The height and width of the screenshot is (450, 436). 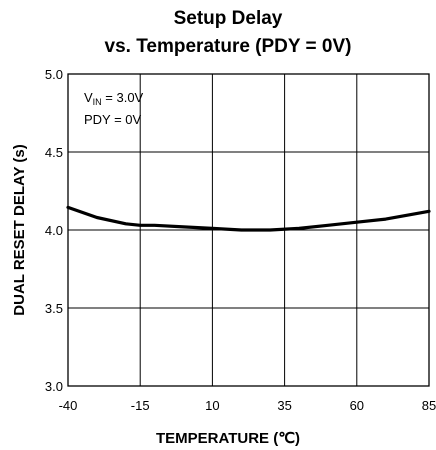 What do you see at coordinates (248, 218) in the screenshot?
I see `series-line` at bounding box center [248, 218].